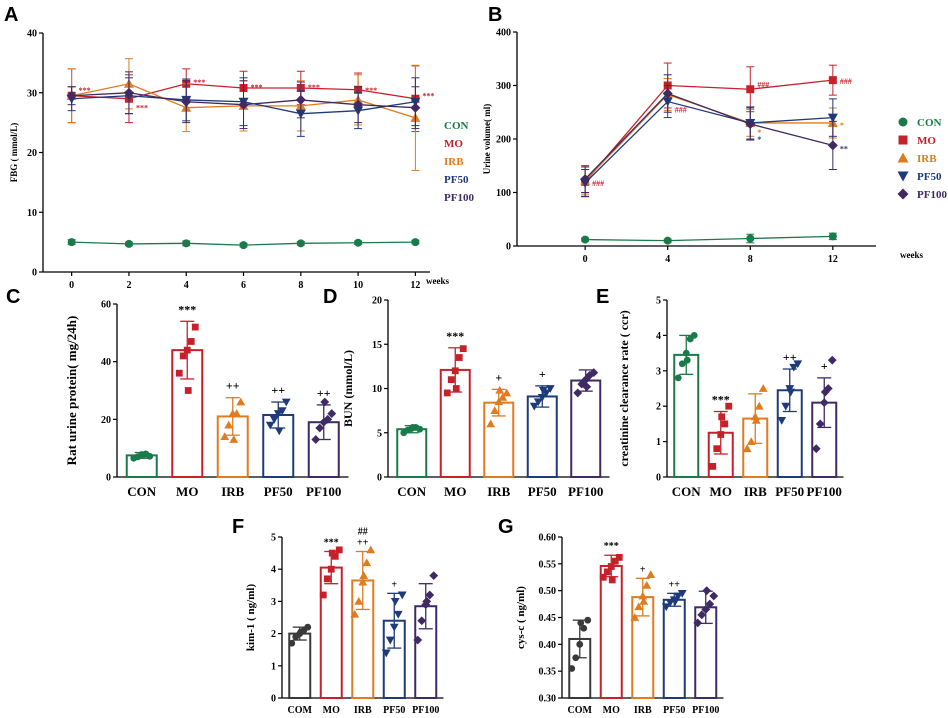 This screenshot has height=718, width=948. I want to click on legend-b: CON MO IRB PF50 PF100, so click(922, 159).